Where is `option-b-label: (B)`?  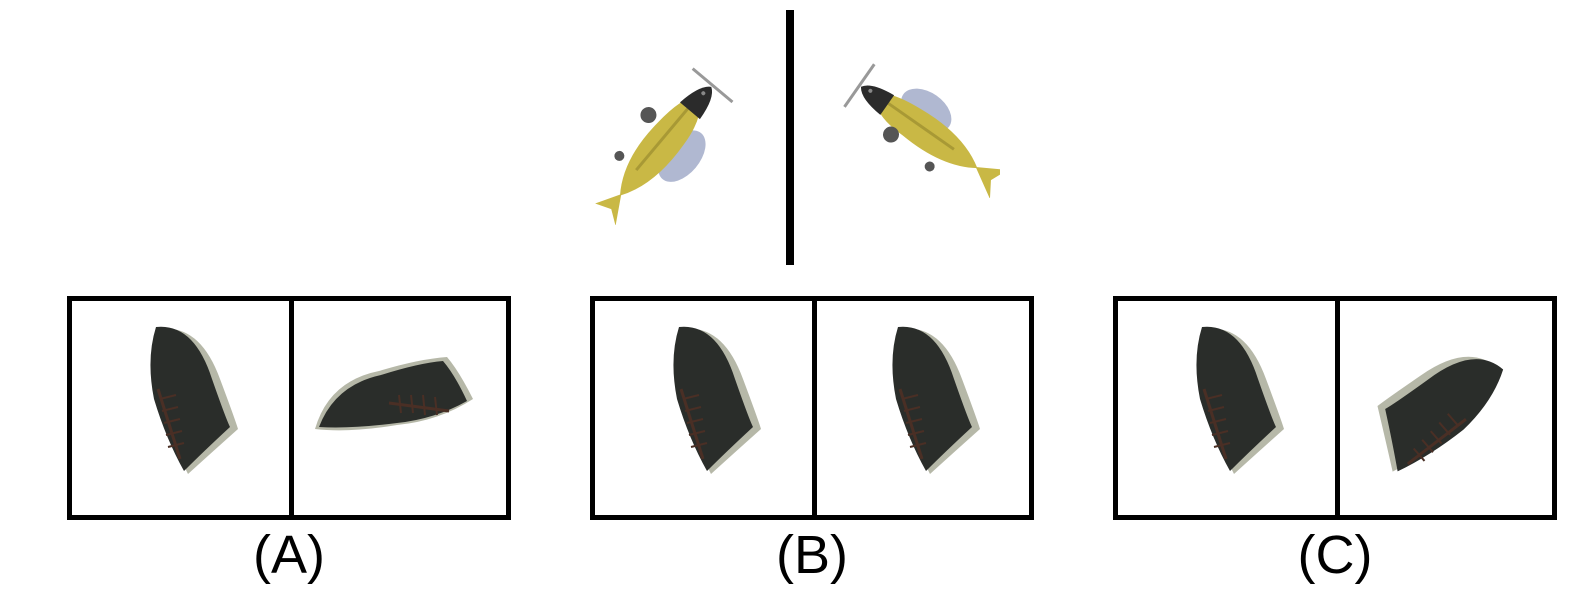
option-b-label: (B) is located at coordinates (812, 555).